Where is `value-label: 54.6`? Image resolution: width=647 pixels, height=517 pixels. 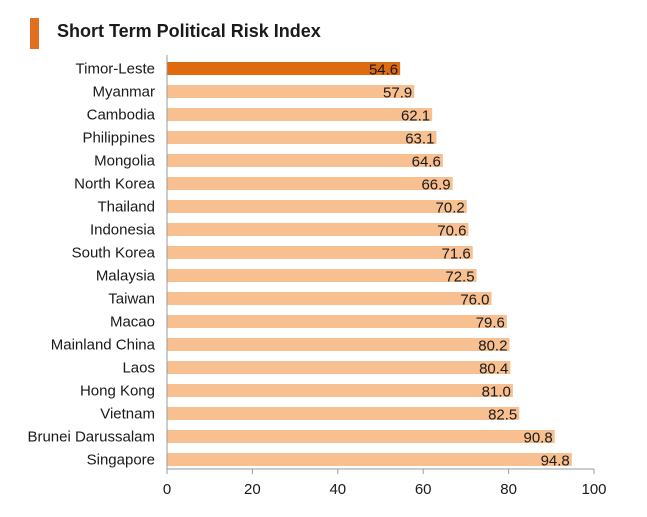
value-label: 54.6 is located at coordinates (383, 70).